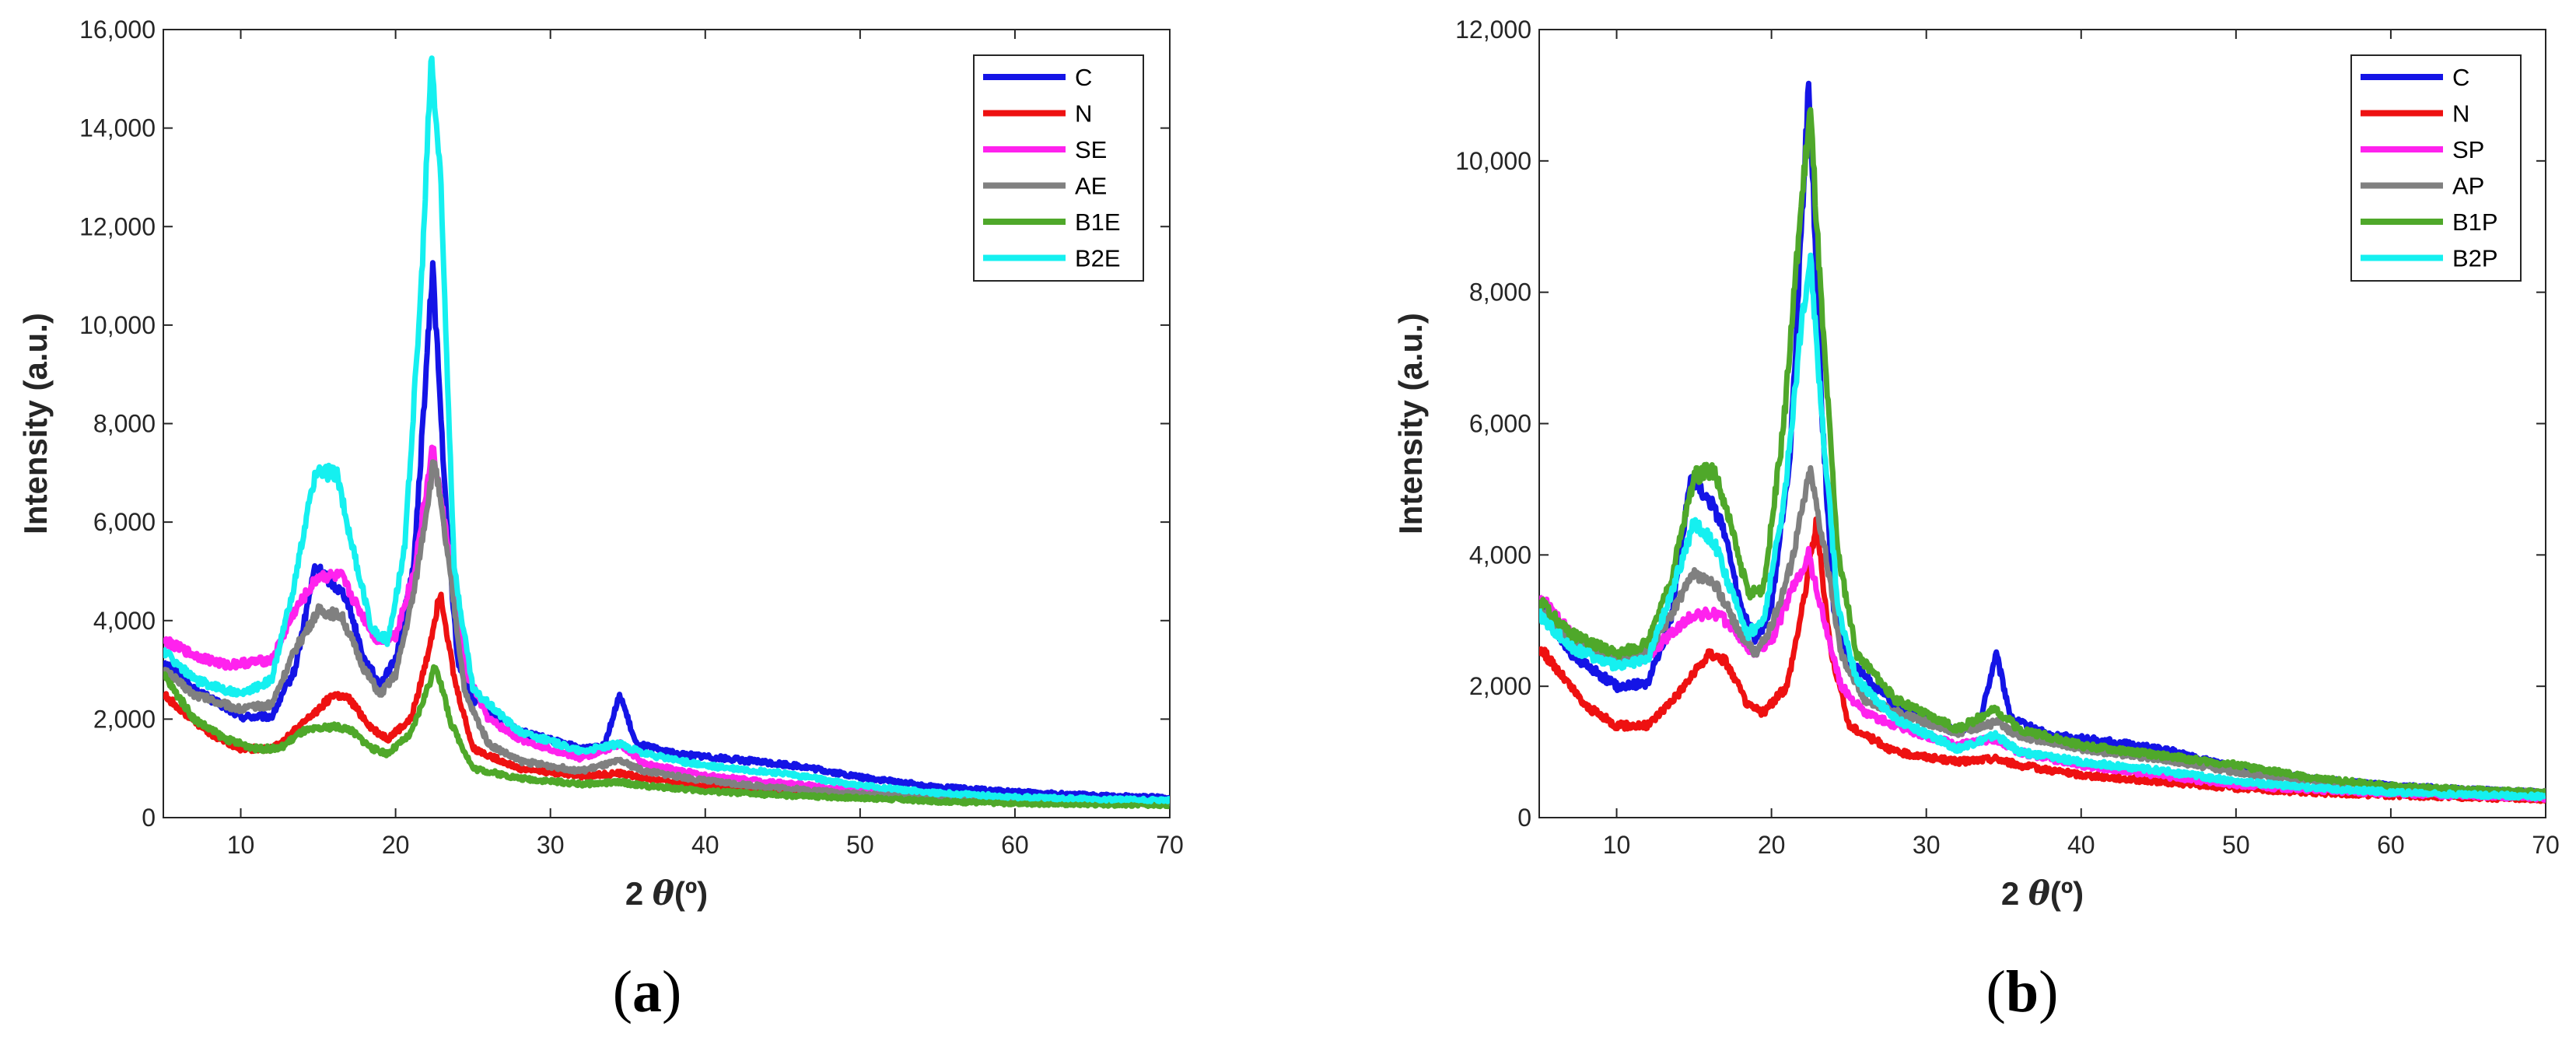  I want to click on legend-label-ae: AE, so click(1091, 186).